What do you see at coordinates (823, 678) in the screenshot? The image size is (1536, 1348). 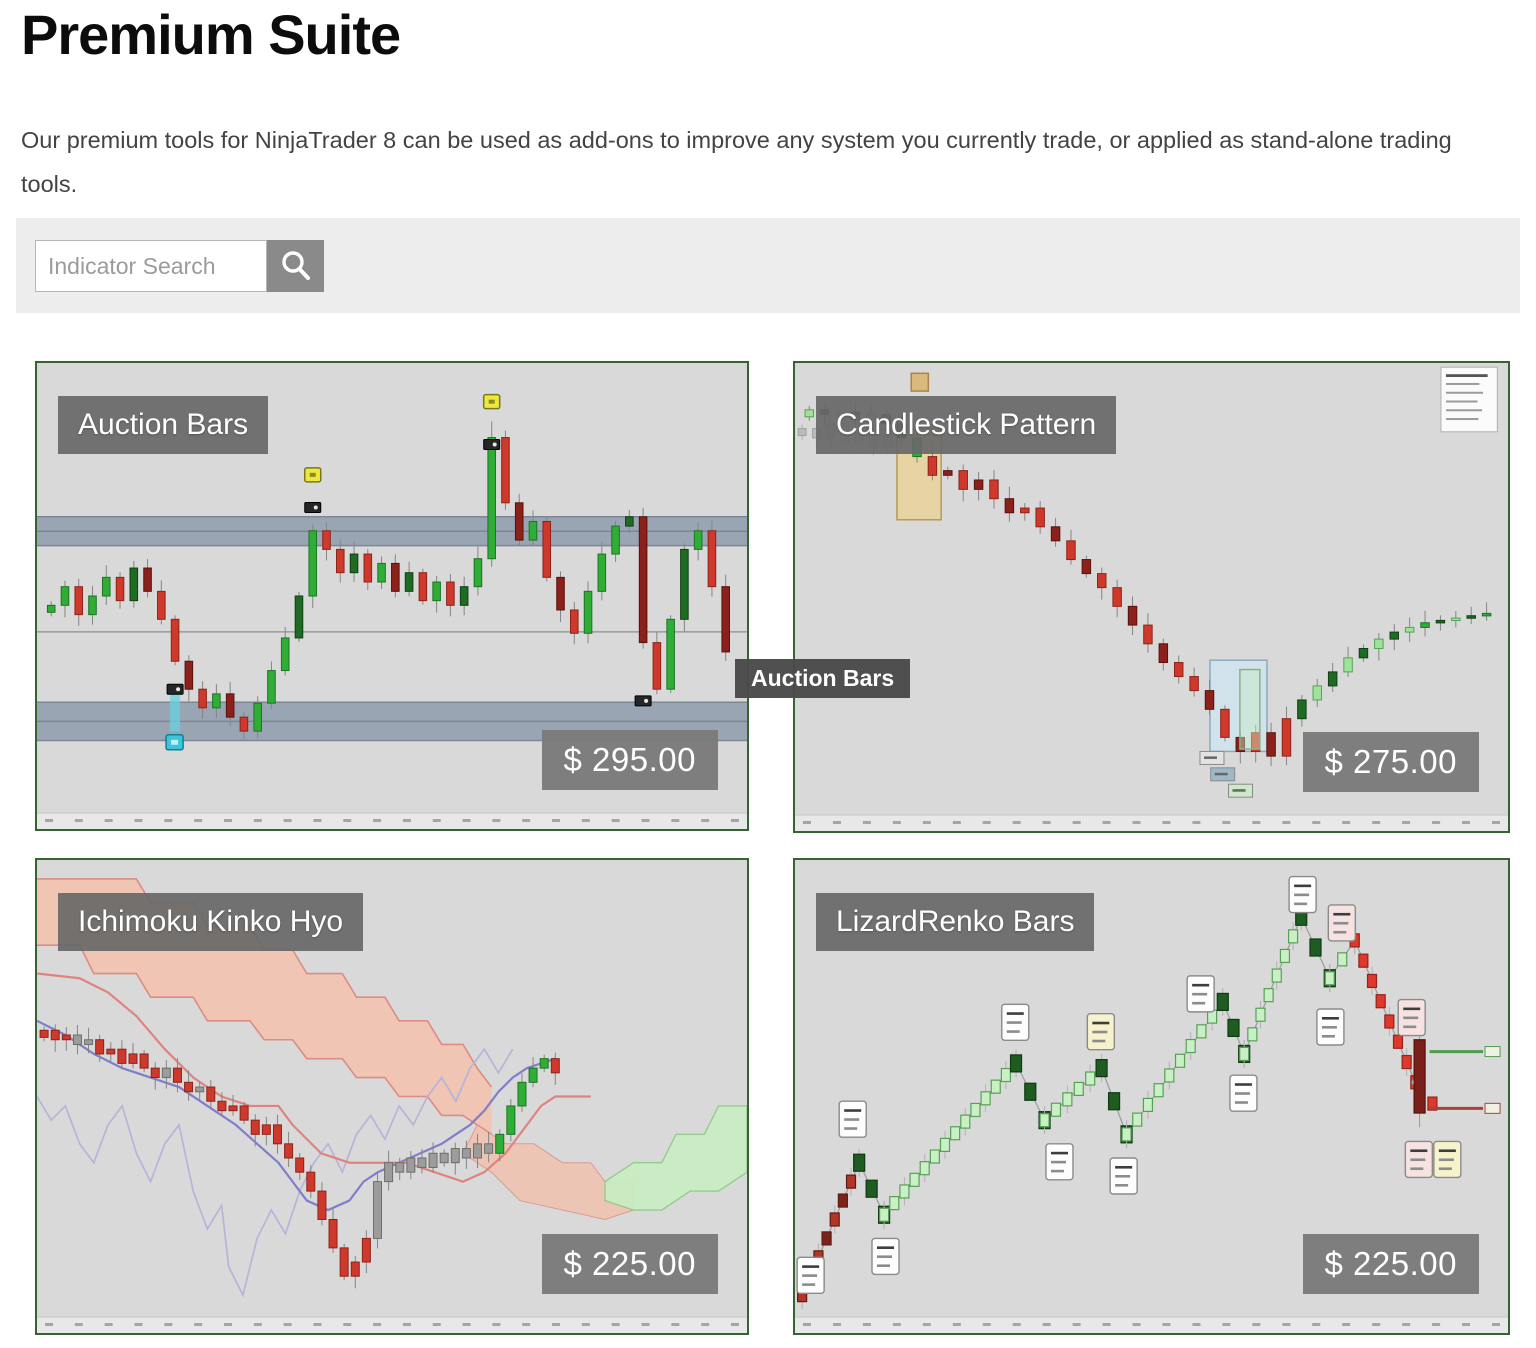 I see `auction-bars-tooltip: Auction Bars` at bounding box center [823, 678].